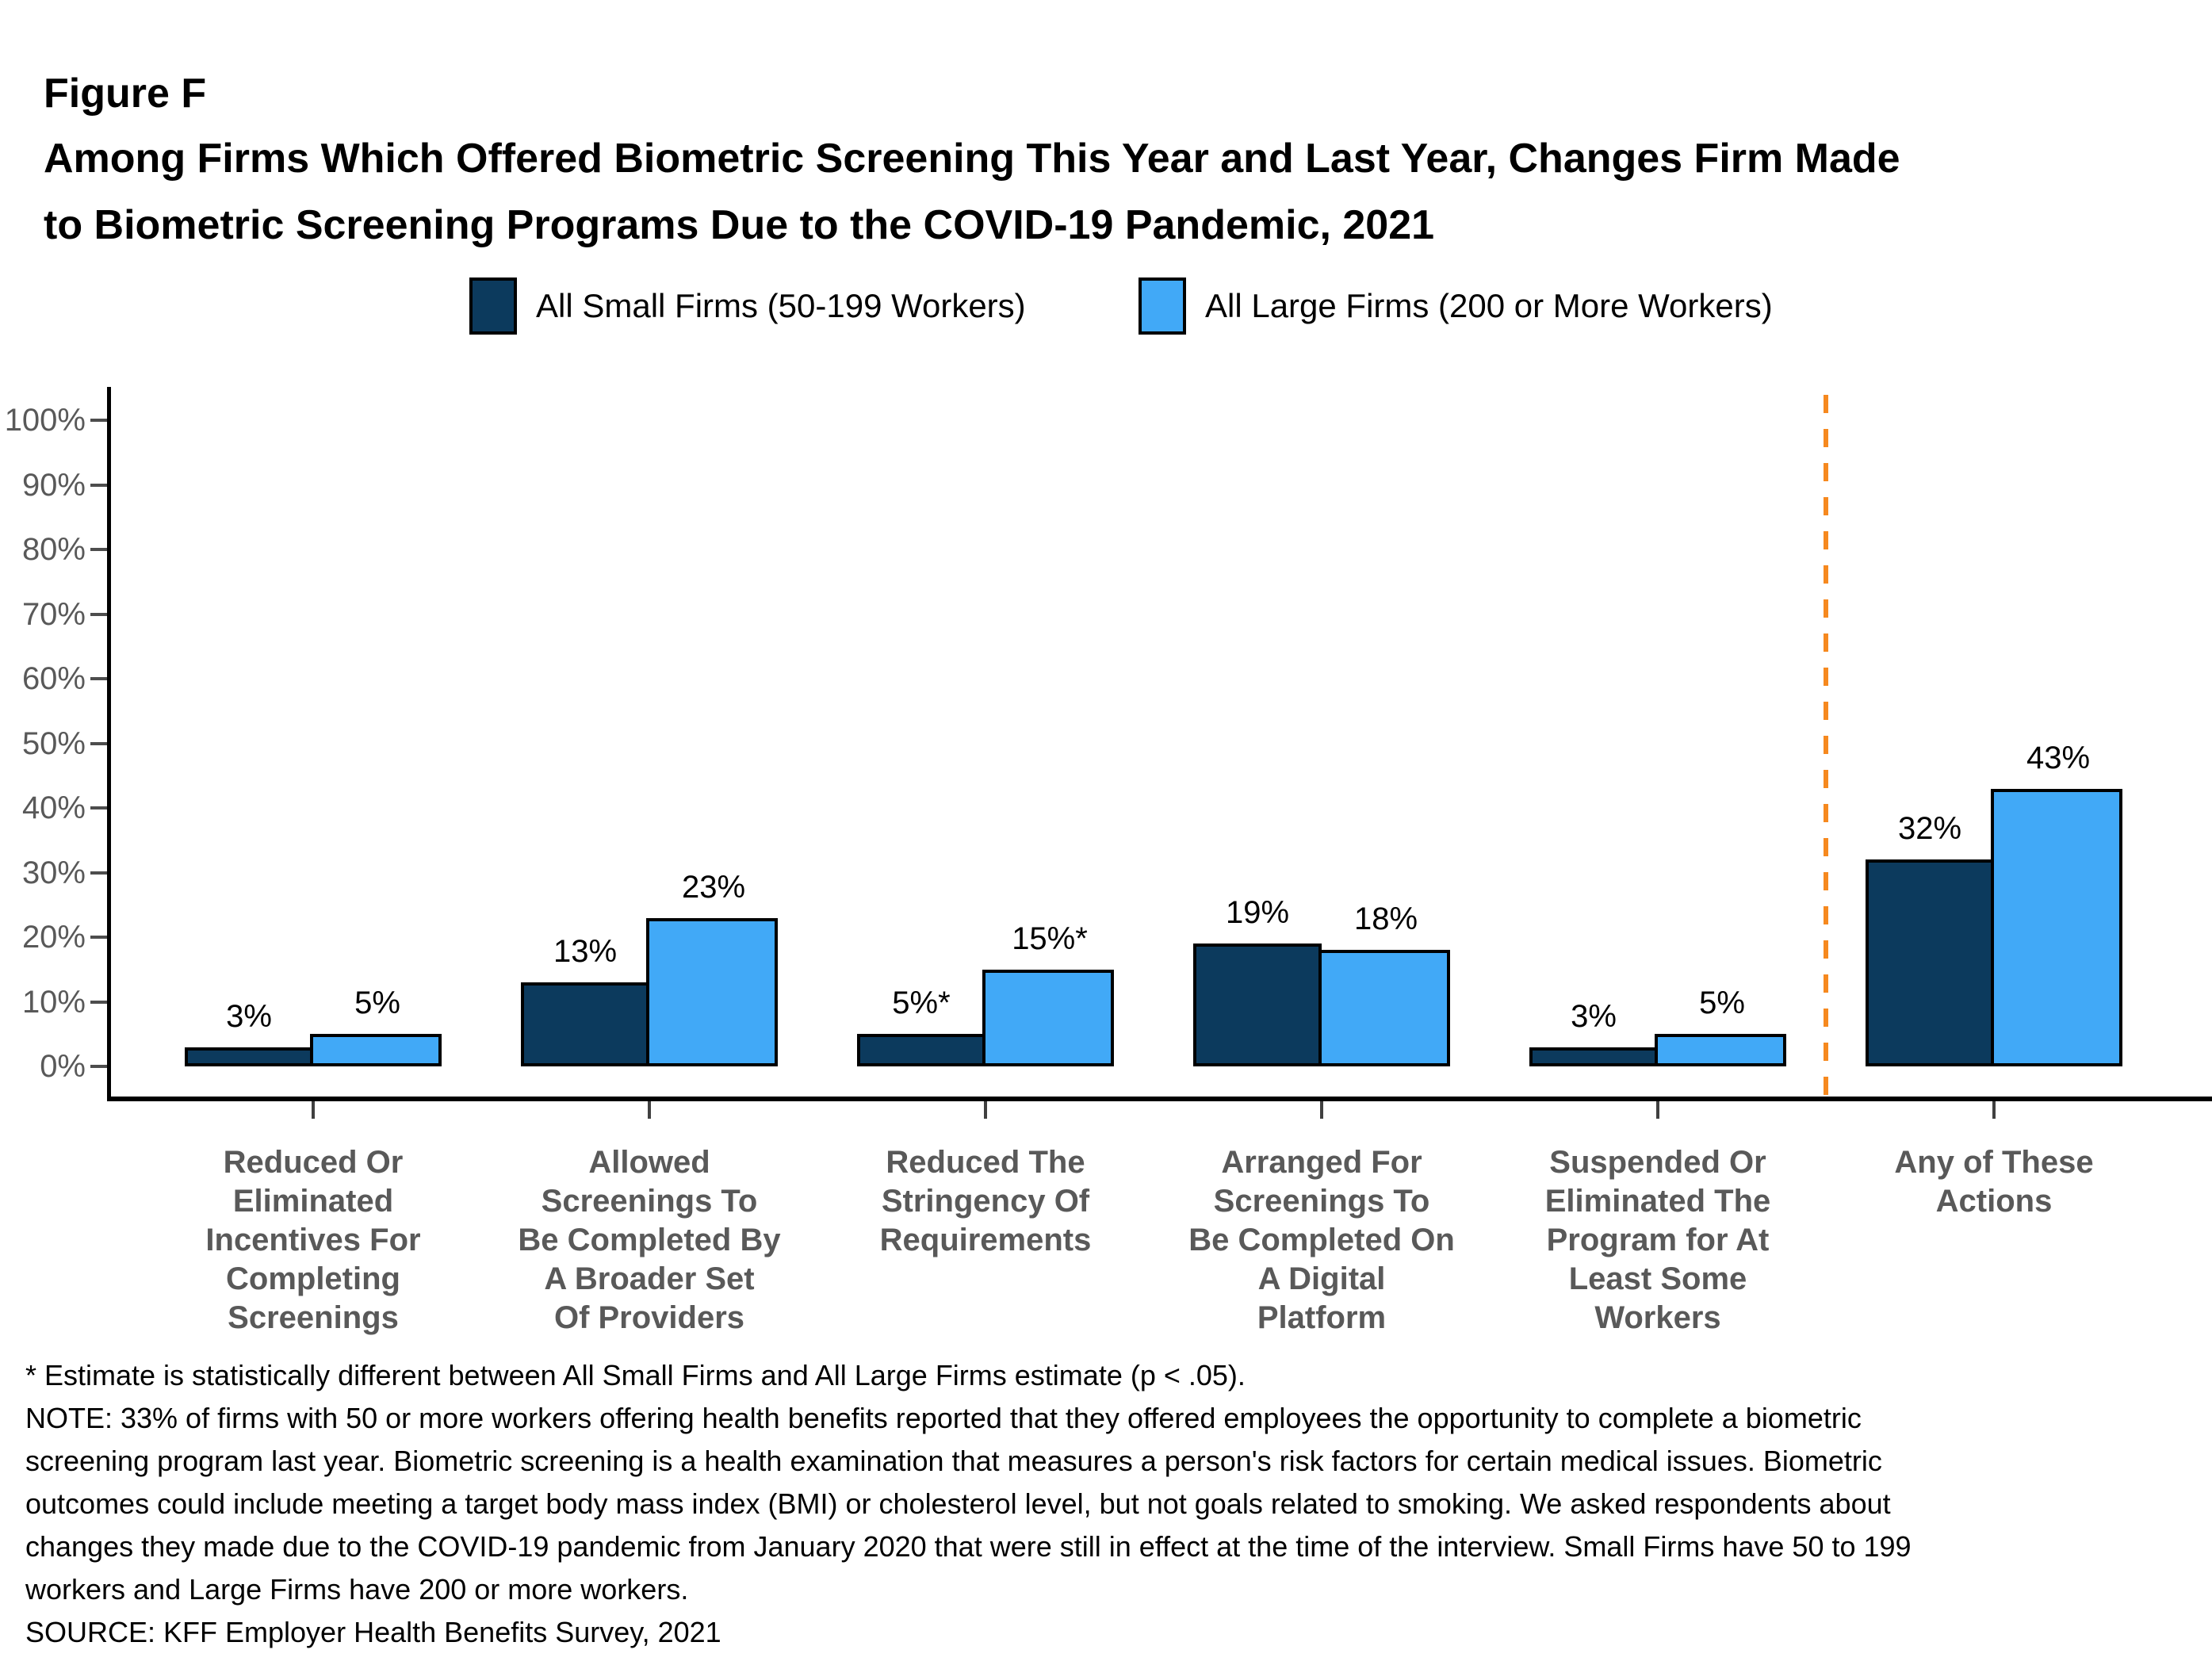 Image resolution: width=2212 pixels, height=1665 pixels. I want to click on x-axis-line, so click(1159, 1099).